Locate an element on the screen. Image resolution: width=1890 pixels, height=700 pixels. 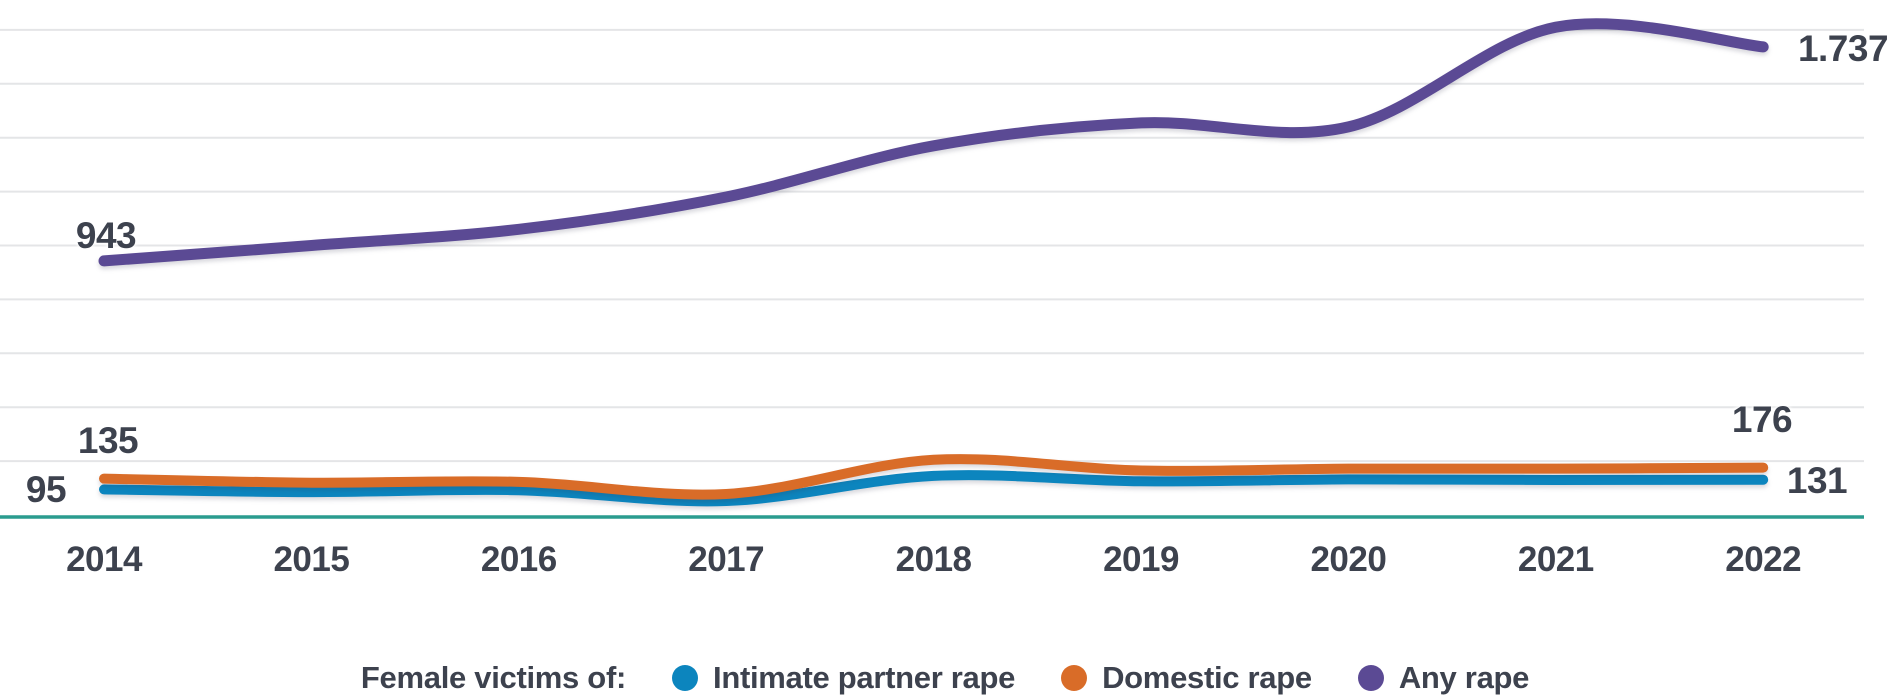
legend-item-domestic-rape: Domestic rape is located at coordinates (1186, 678).